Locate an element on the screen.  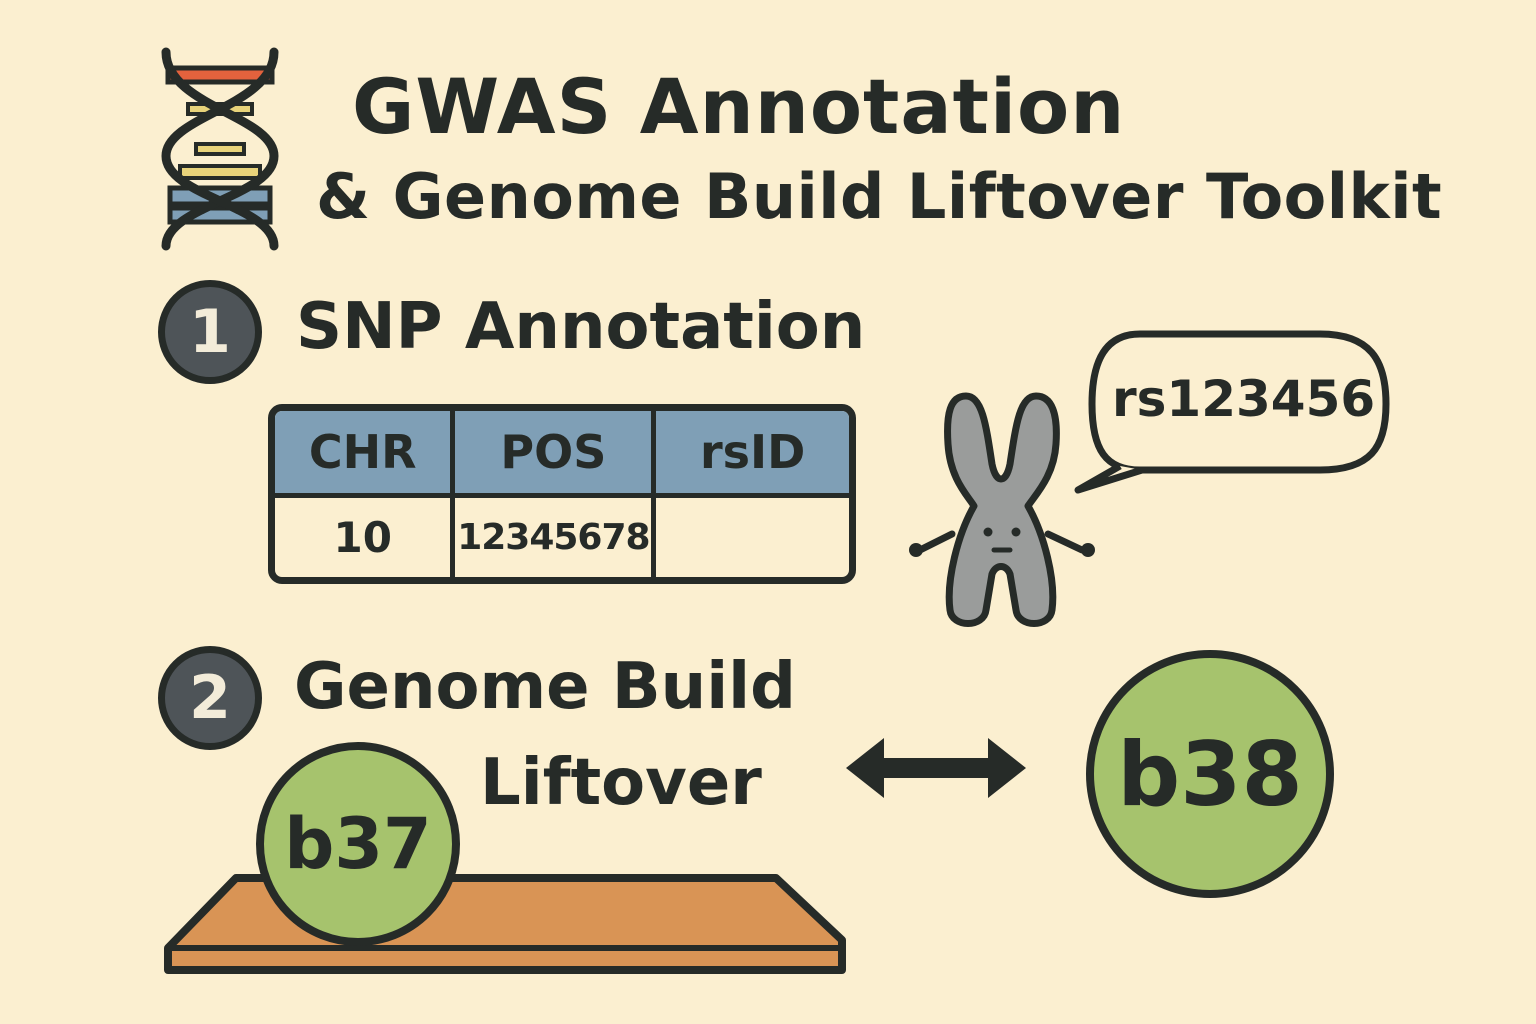
table-header-row: CHR POS rsID is located at coordinates (562, 454).